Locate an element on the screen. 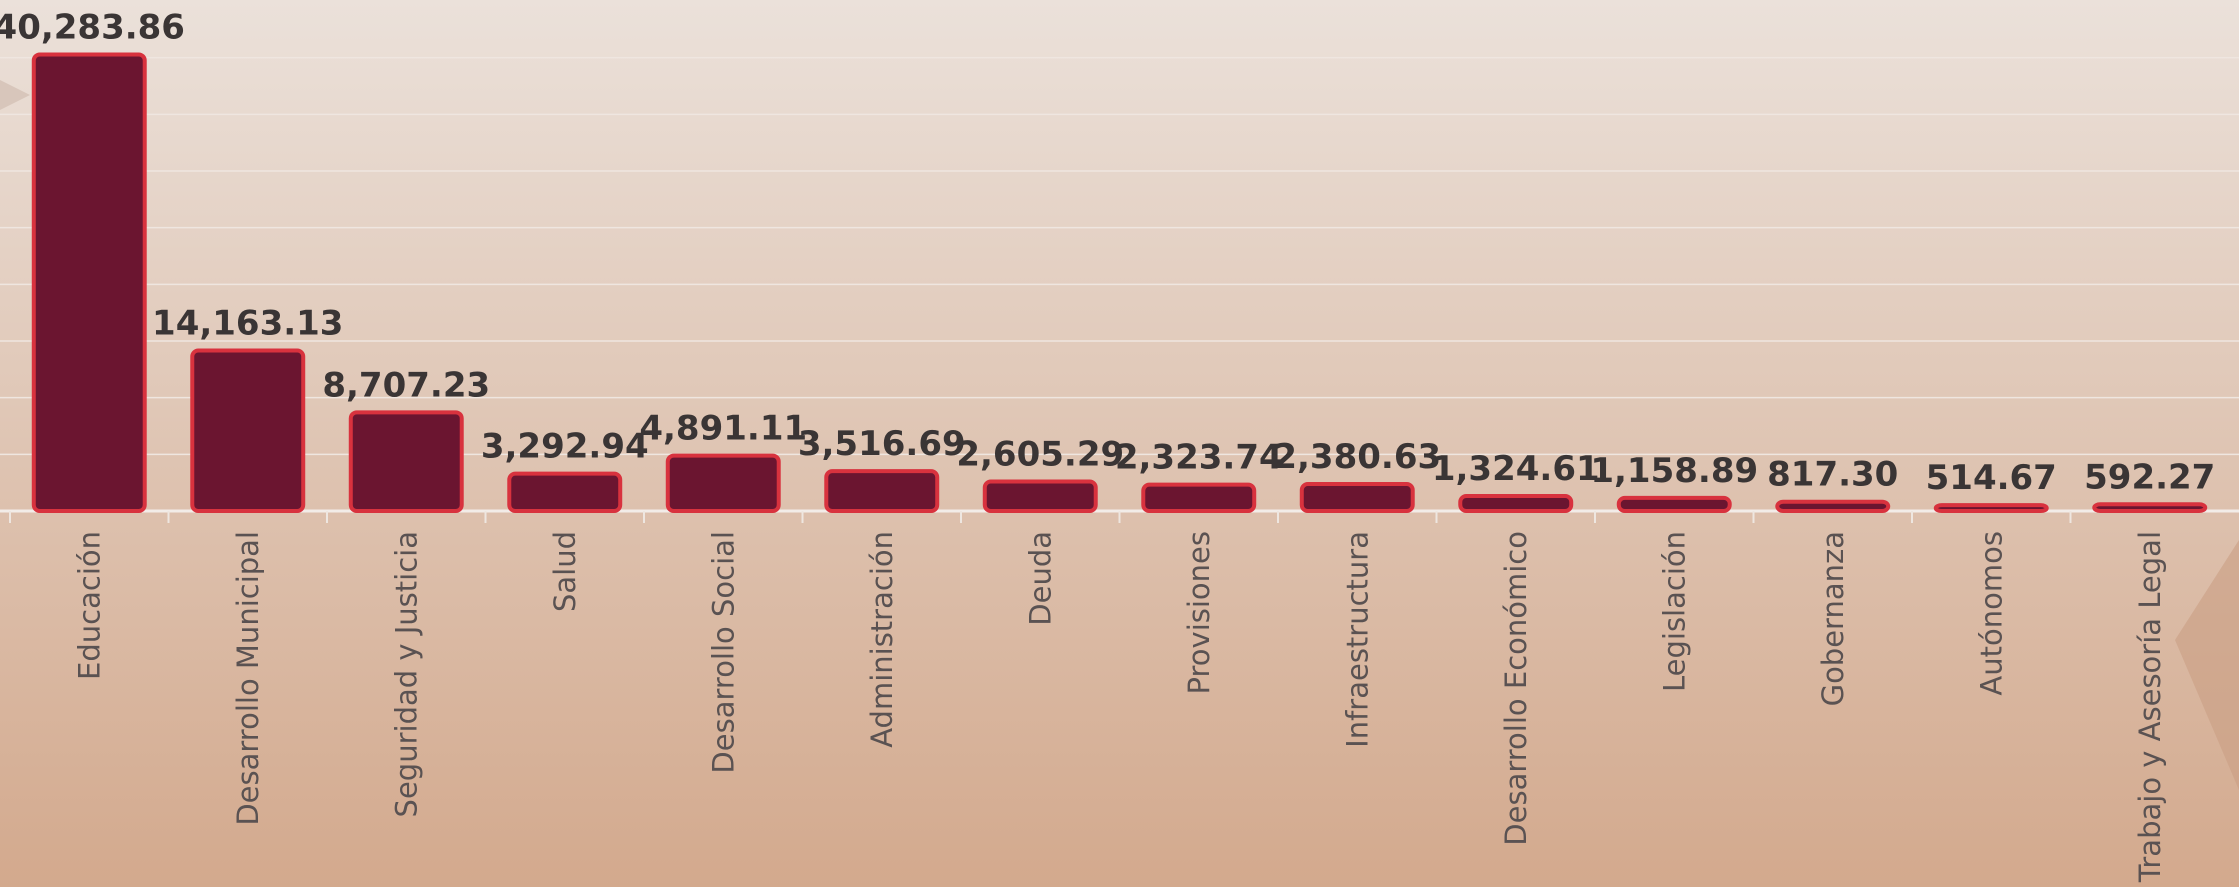 The width and height of the screenshot is (2239, 887). value-label: 2,605.29 is located at coordinates (1040, 454).